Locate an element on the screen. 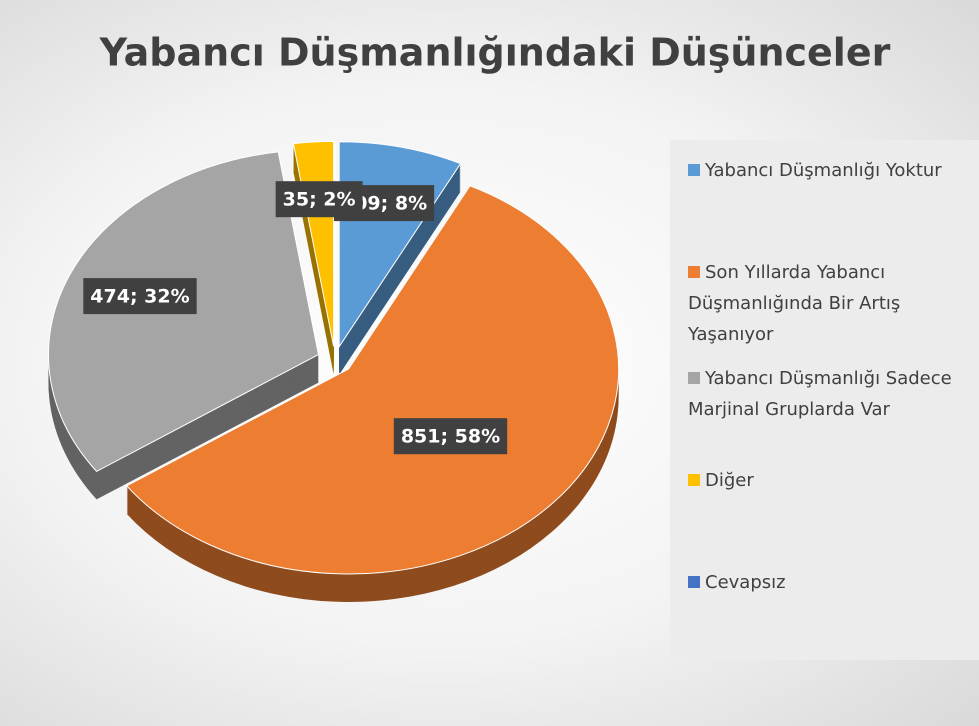  chart-title: Yabancı Düşmanlığındaki Düşünceler is located at coordinates (495, 53).